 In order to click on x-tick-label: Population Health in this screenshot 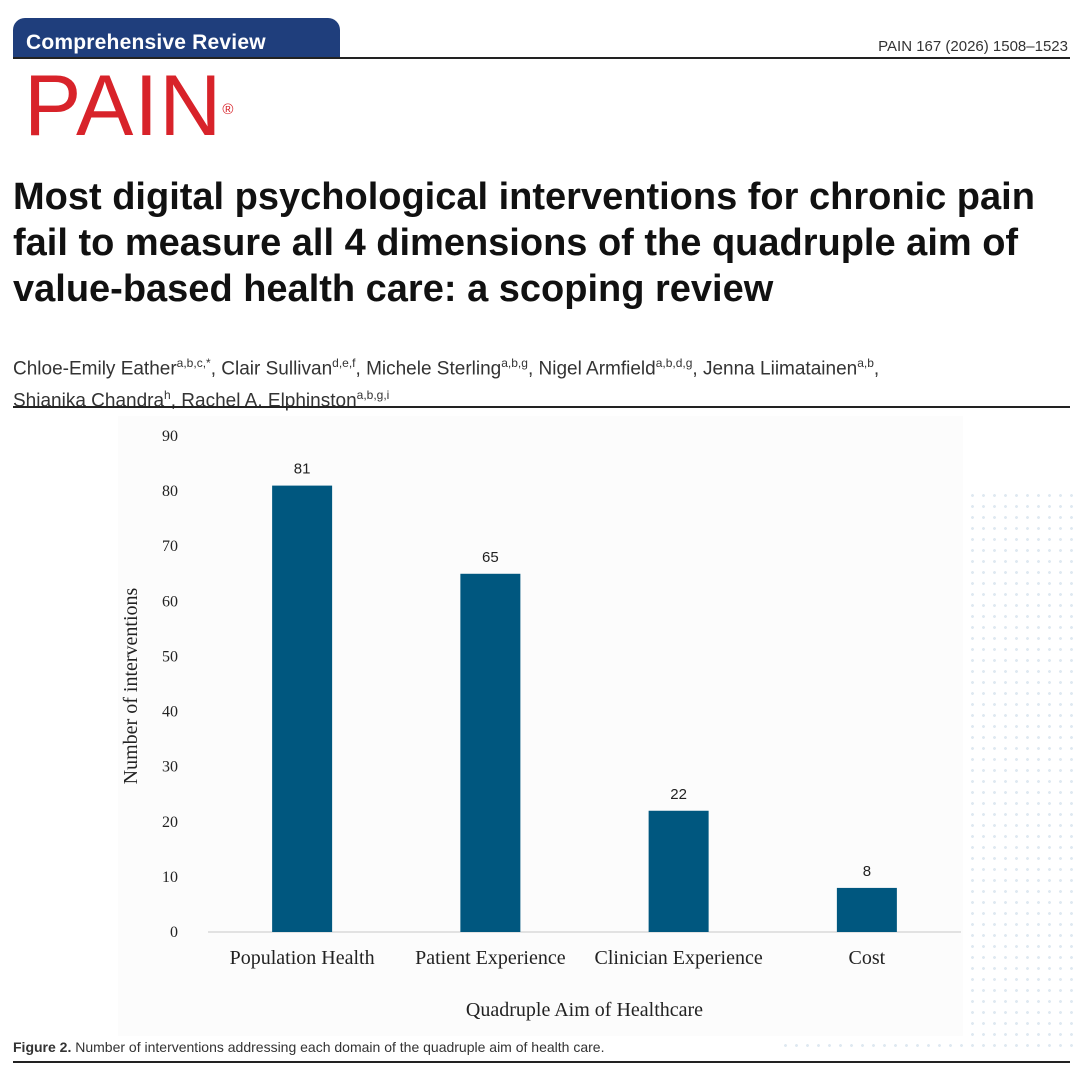, I will do `click(302, 958)`.